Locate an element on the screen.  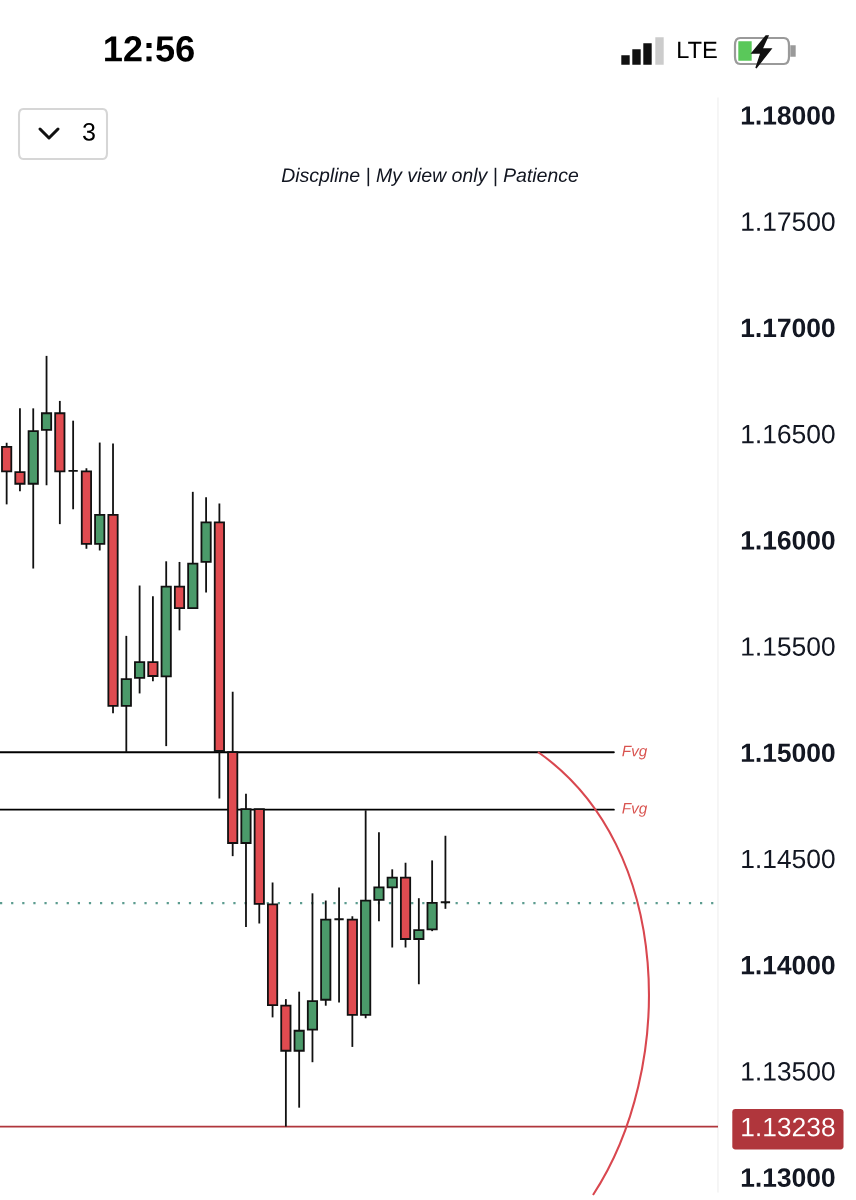
y-tick-label: 1.13000 is located at coordinates (788, 1177).